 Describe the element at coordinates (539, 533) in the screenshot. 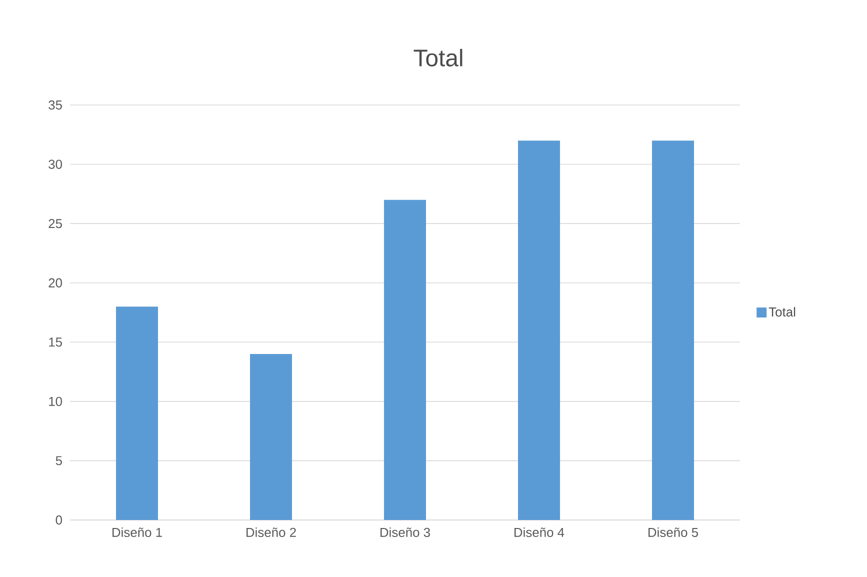

I see `x-tick-label: Diseño 4` at that location.